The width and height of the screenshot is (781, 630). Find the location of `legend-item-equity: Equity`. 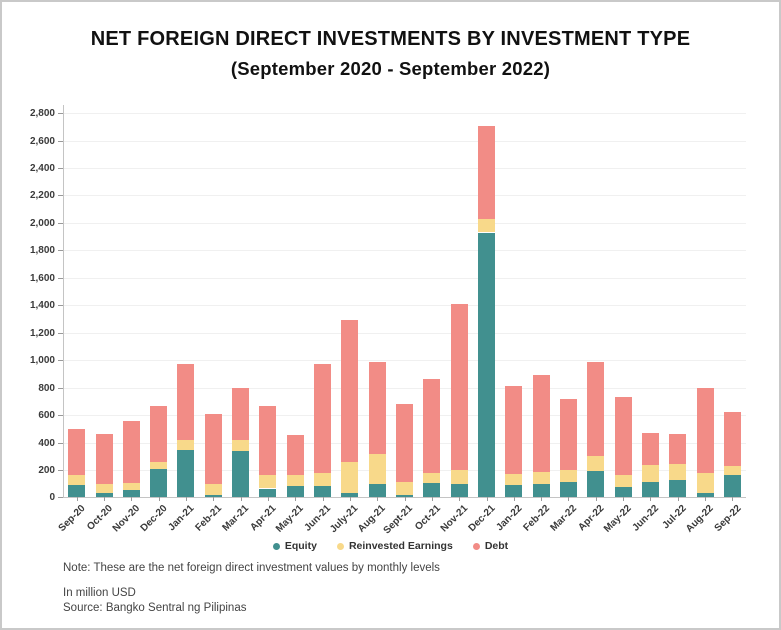

legend-item-equity: Equity is located at coordinates (294, 546).